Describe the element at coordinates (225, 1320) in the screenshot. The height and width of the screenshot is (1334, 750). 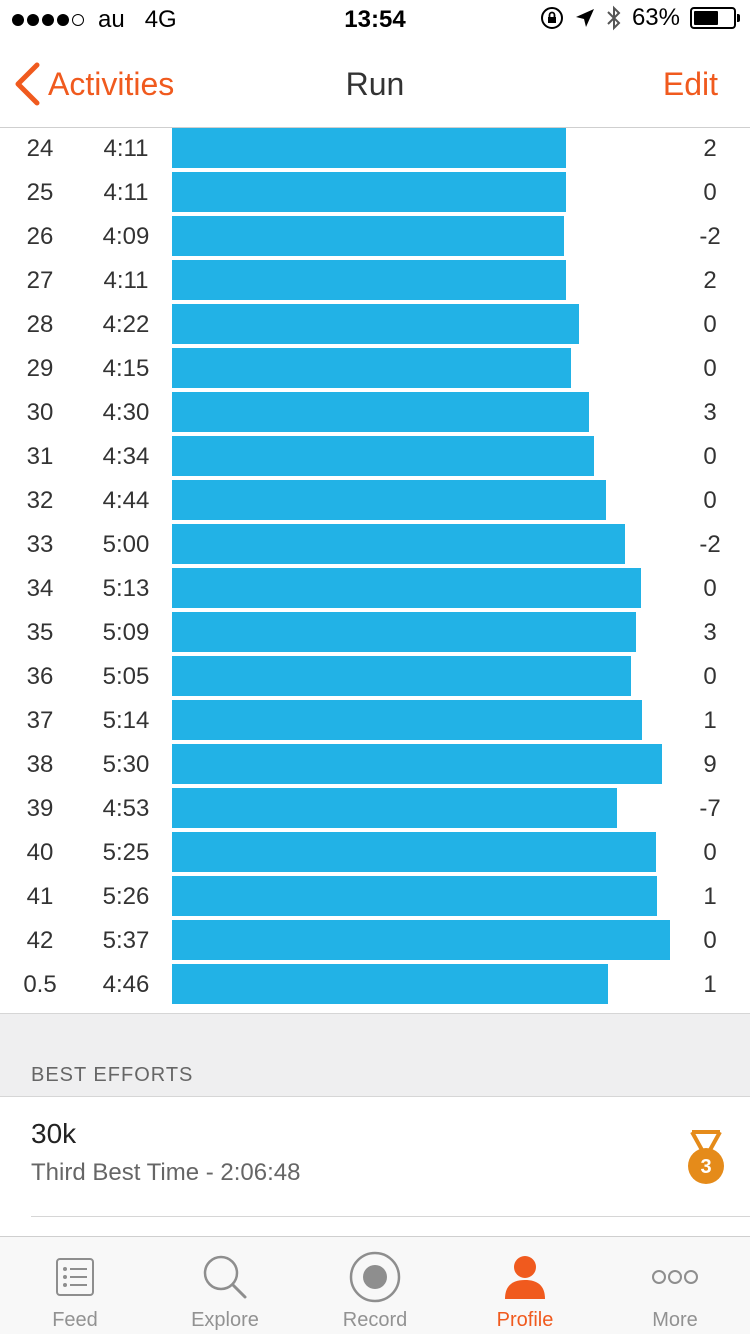
I see `tab-label: Explore` at that location.